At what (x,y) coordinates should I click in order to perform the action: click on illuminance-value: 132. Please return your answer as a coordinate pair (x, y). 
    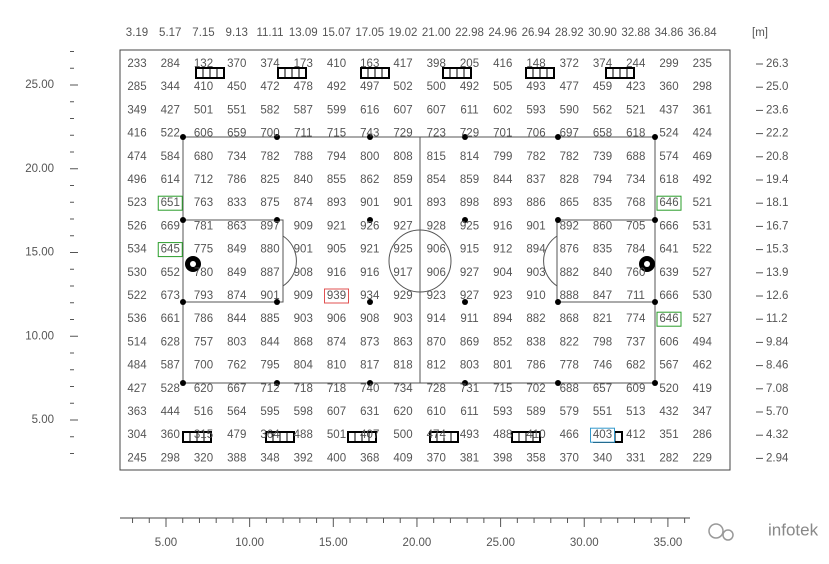
    Looking at the image, I should click on (203, 64).